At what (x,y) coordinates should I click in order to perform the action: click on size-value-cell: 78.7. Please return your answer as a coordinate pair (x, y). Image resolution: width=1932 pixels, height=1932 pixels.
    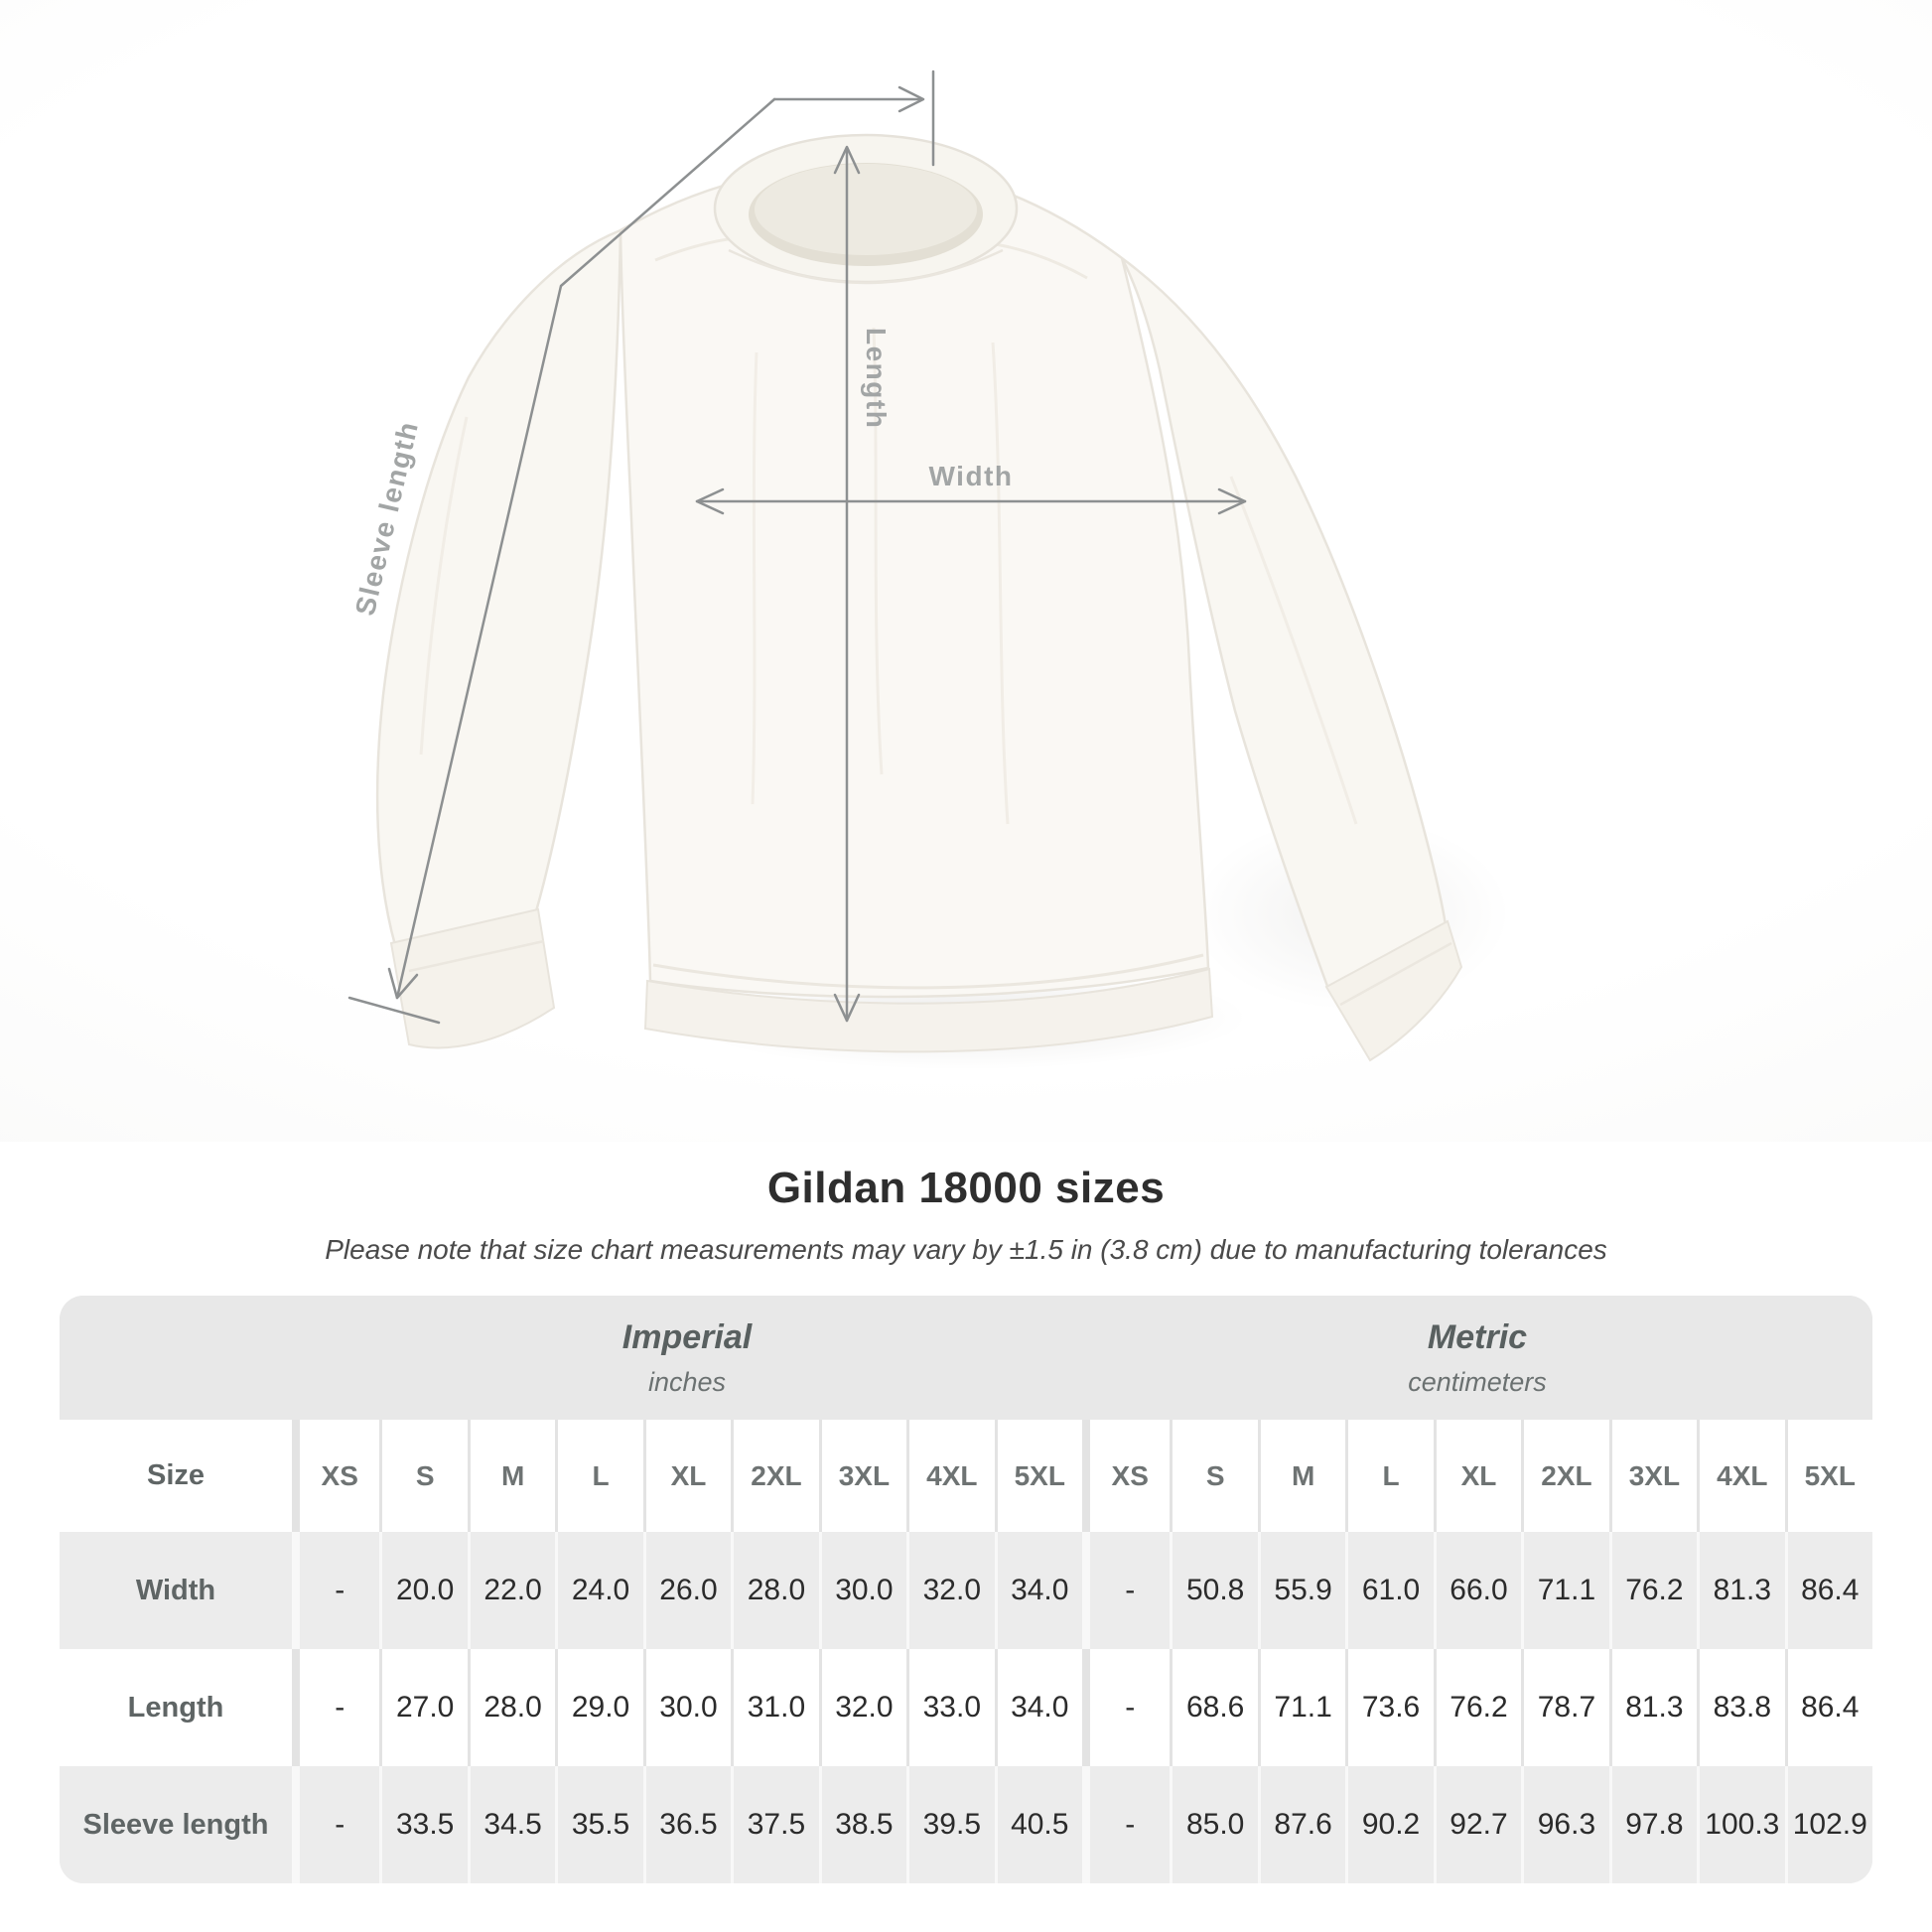
    Looking at the image, I should click on (1565, 1708).